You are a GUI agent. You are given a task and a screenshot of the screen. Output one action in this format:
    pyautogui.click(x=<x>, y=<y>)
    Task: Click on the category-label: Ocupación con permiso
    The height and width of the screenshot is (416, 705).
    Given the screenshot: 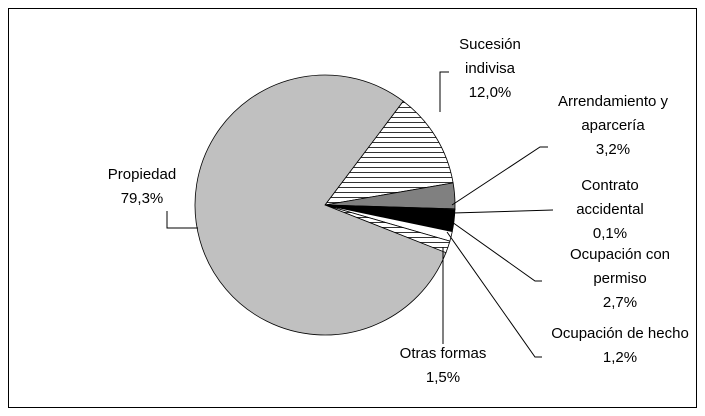 What is the action you would take?
    pyautogui.click(x=620, y=266)
    